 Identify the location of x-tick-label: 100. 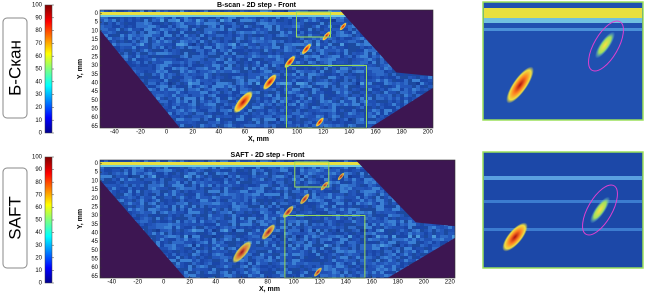
(297, 133).